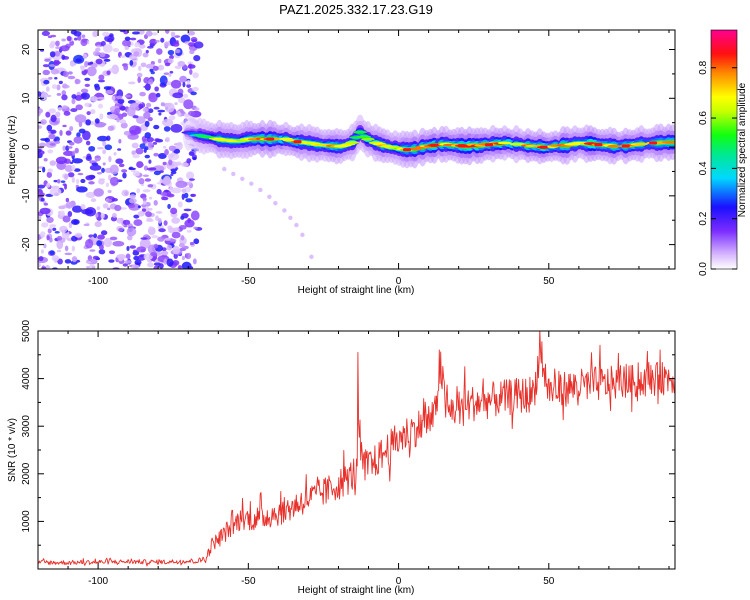 This screenshot has width=750, height=600. What do you see at coordinates (703, 67) in the screenshot?
I see `colorbar-tick-label: 0.8` at bounding box center [703, 67].